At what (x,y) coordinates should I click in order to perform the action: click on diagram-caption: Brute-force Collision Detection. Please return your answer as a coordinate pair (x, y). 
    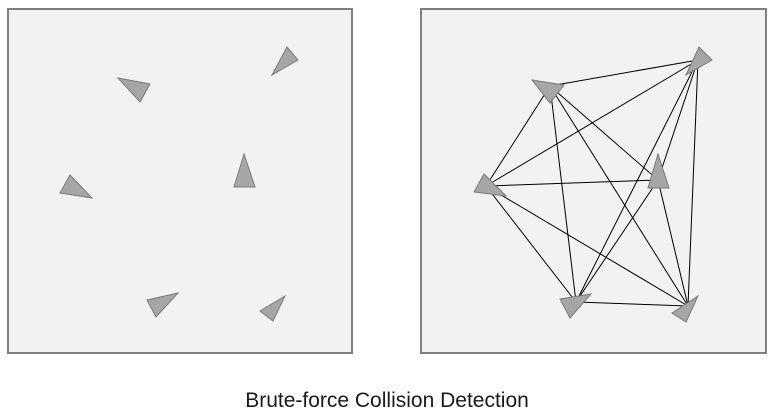
    Looking at the image, I should click on (387, 400).